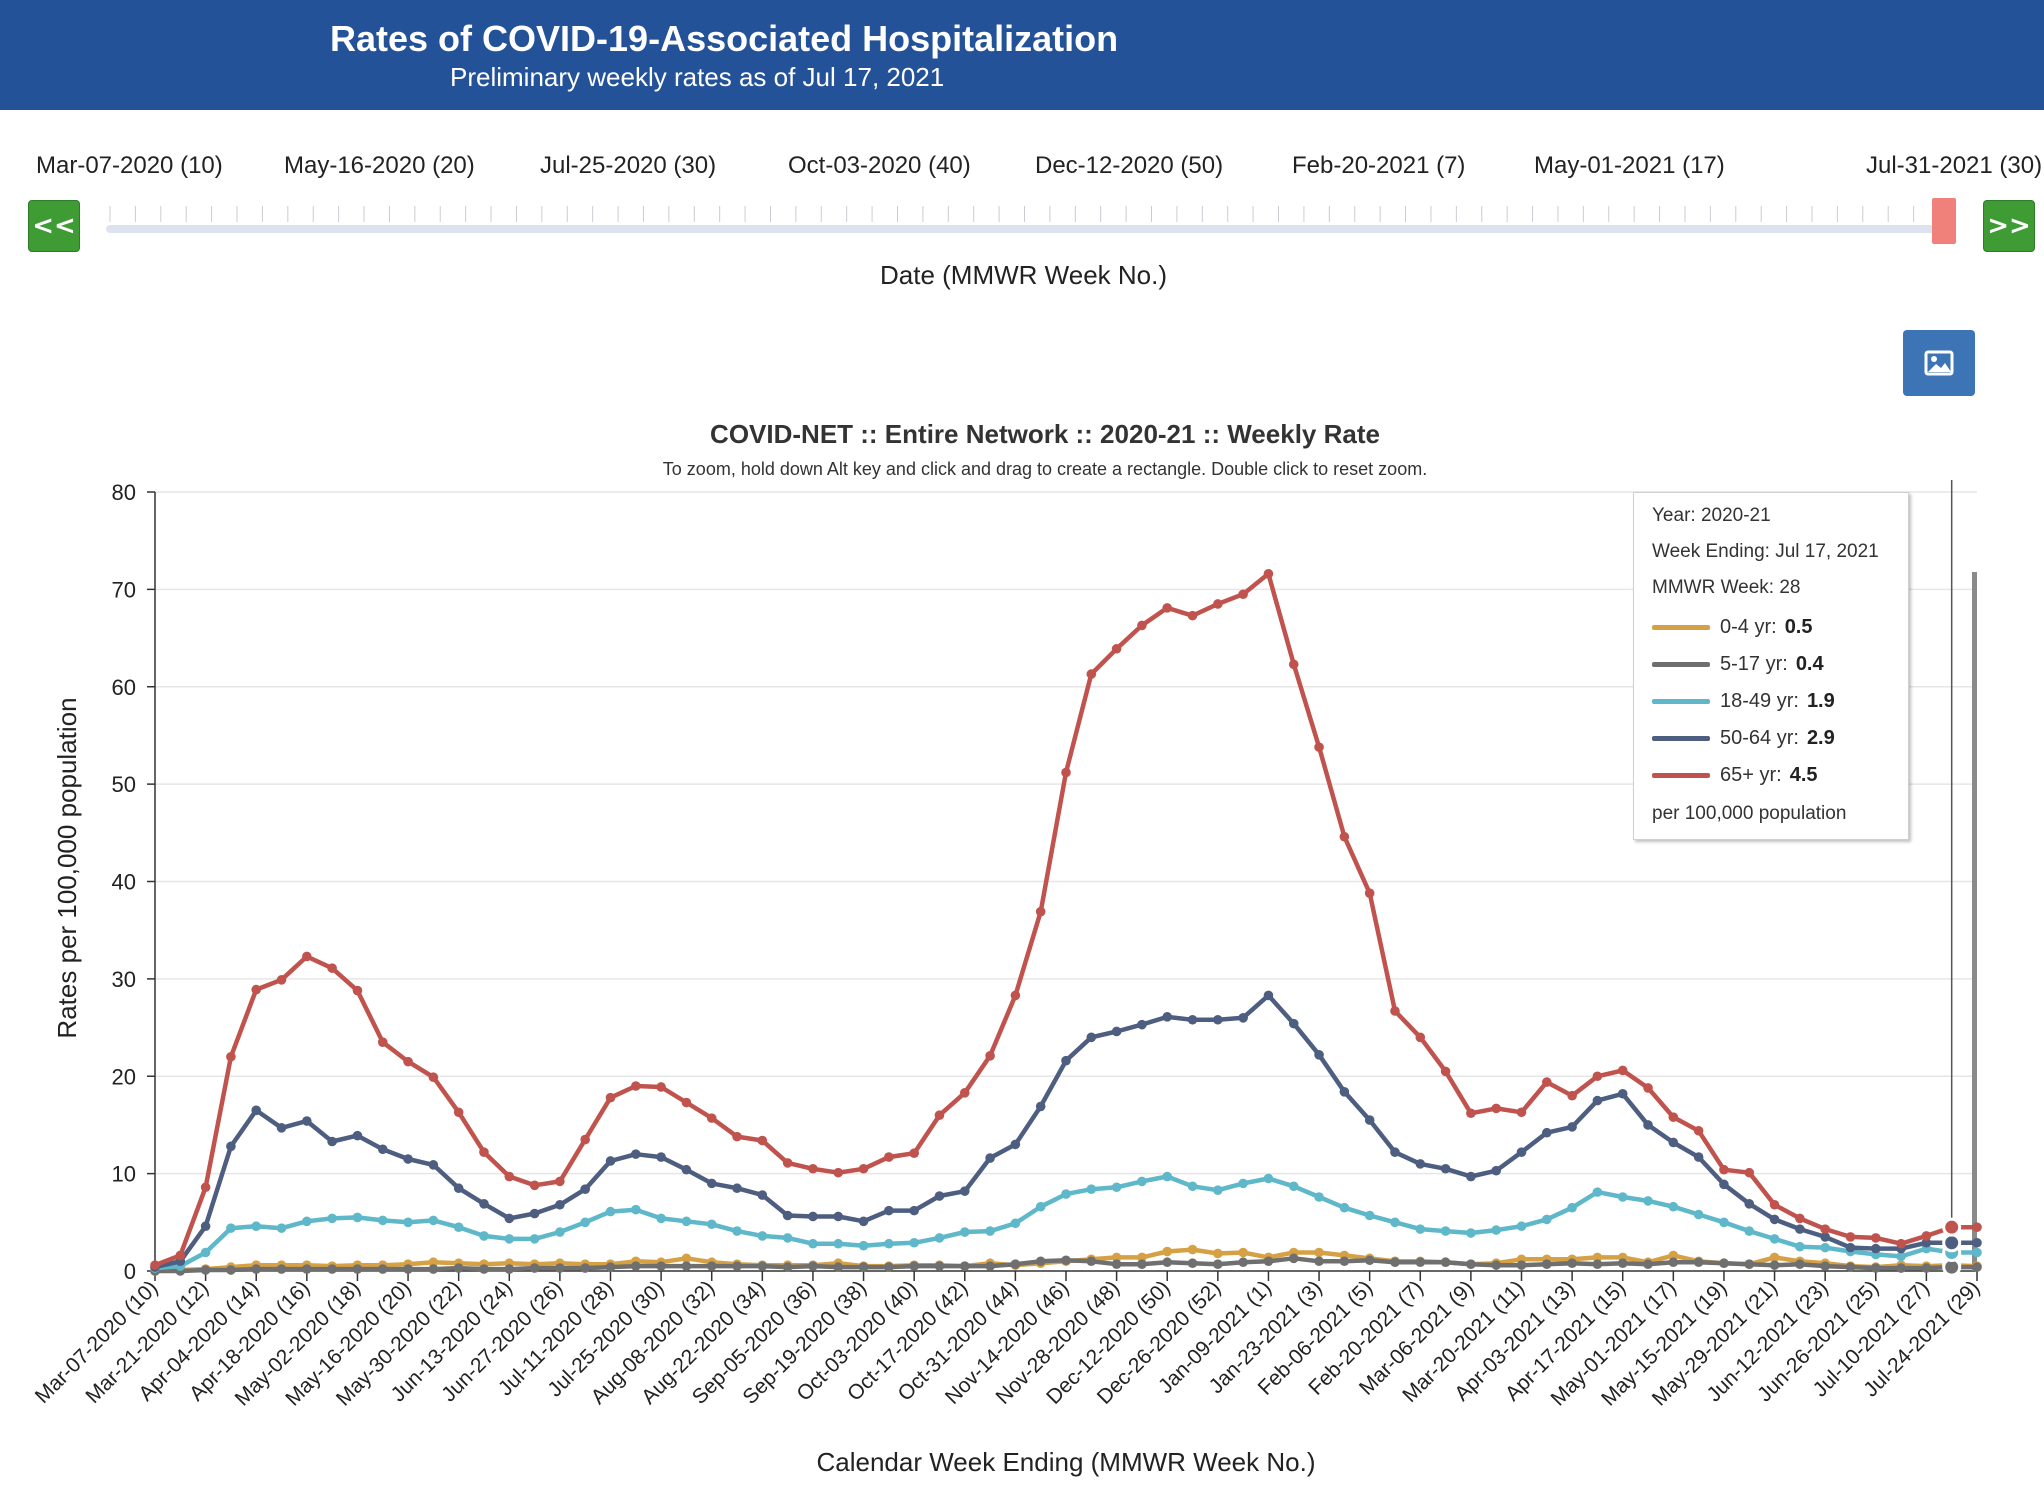 Image resolution: width=2044 pixels, height=1506 pixels. What do you see at coordinates (124, 1076) in the screenshot?
I see `y-tick-label: 20` at bounding box center [124, 1076].